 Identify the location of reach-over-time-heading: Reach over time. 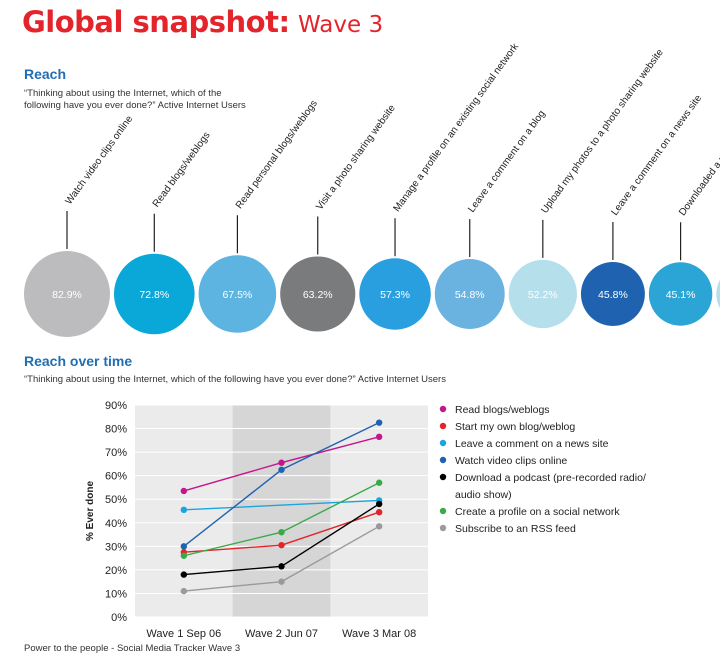
(78, 361).